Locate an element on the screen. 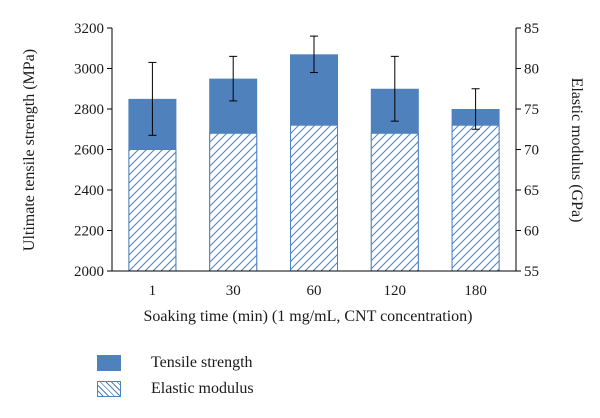 The width and height of the screenshot is (600, 418). left-tick-label: 2800 is located at coordinates (89, 110).